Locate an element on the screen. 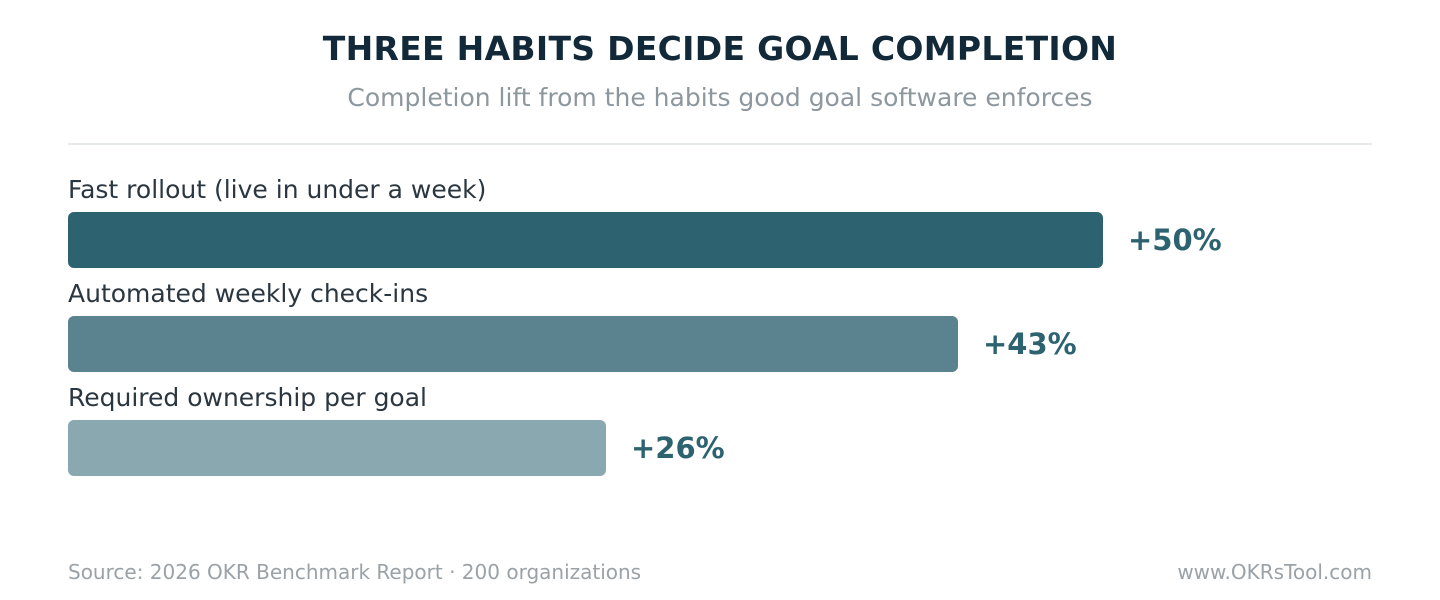 The image size is (1440, 600). bar-value-label: +50% is located at coordinates (1175, 240).